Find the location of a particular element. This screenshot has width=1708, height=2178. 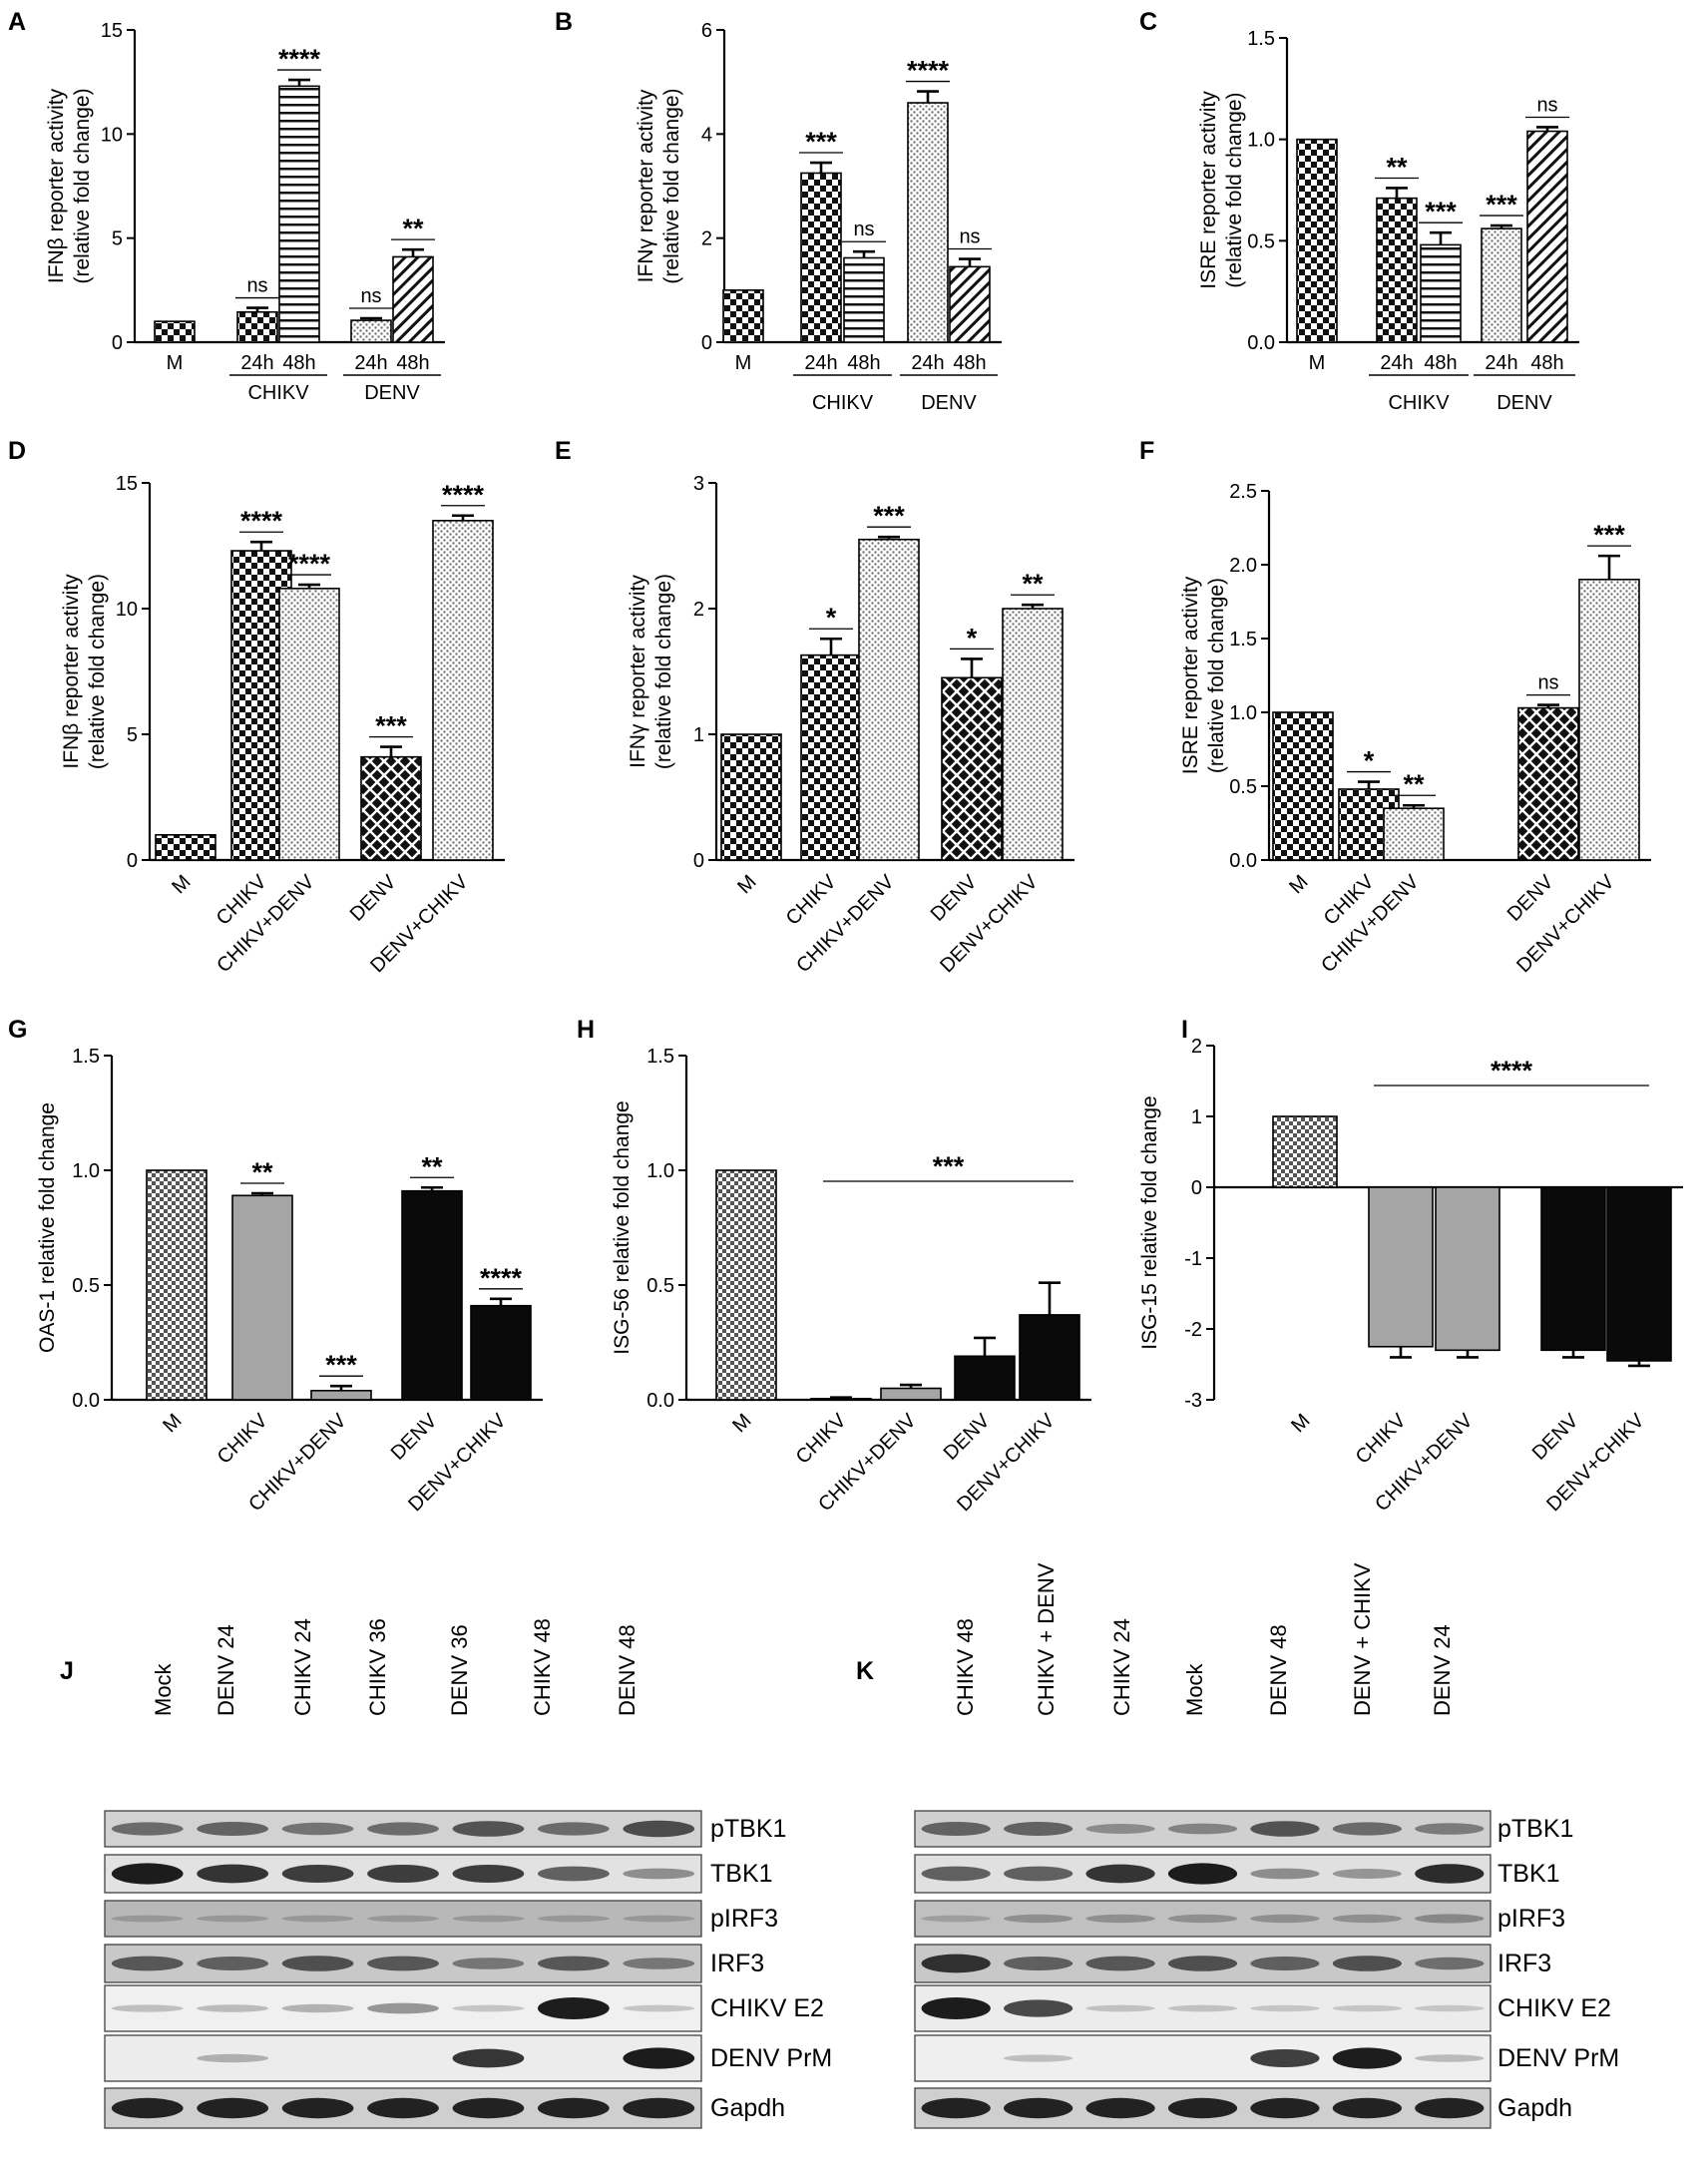

blot-row-tbk1: TBK1 is located at coordinates (438, 1874).